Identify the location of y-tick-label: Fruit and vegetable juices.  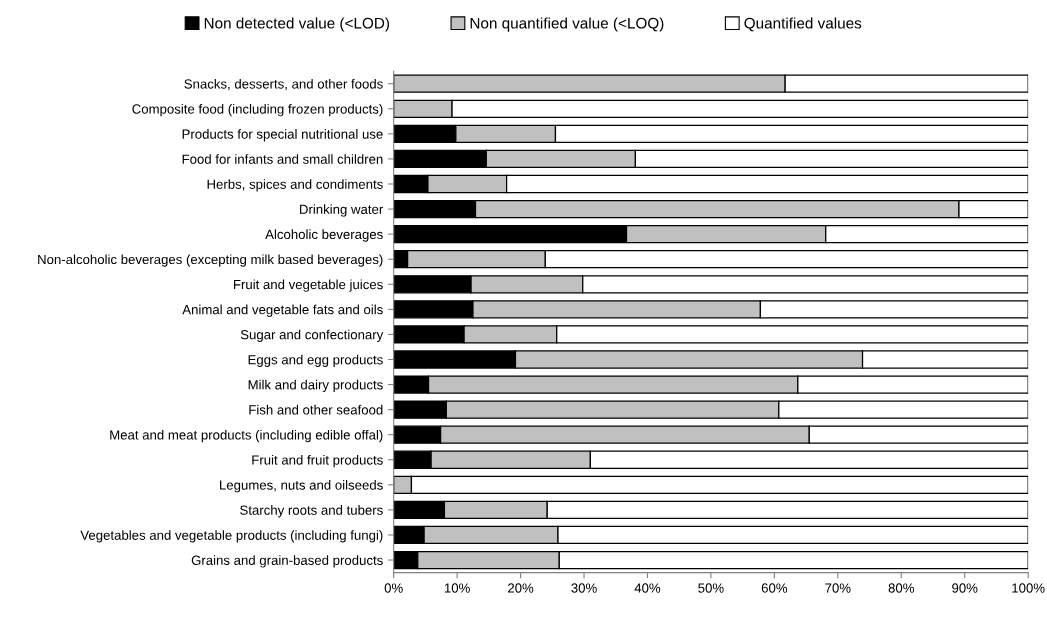
(308, 285).